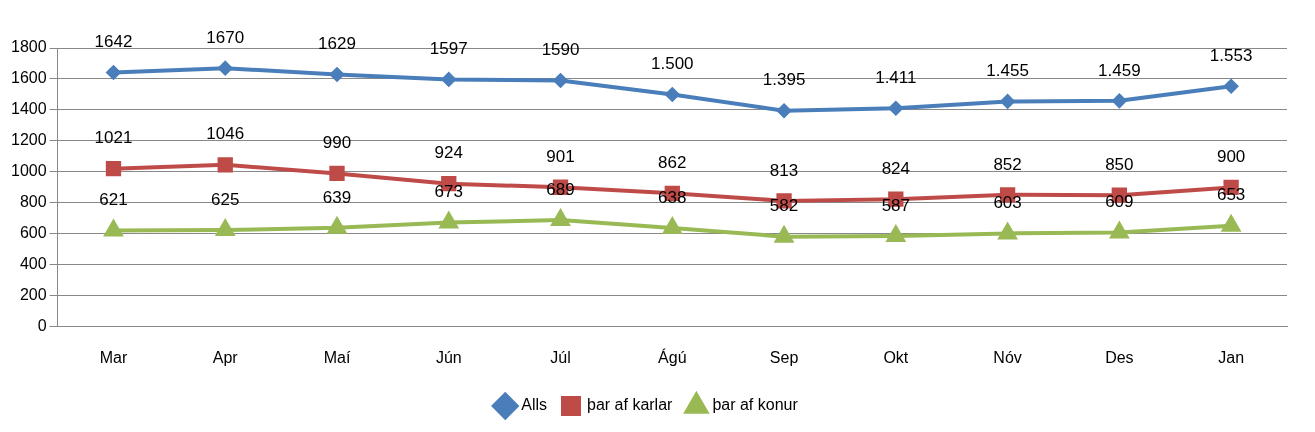  Describe the element at coordinates (337, 44) in the screenshot. I see `data-label: 1629` at that location.